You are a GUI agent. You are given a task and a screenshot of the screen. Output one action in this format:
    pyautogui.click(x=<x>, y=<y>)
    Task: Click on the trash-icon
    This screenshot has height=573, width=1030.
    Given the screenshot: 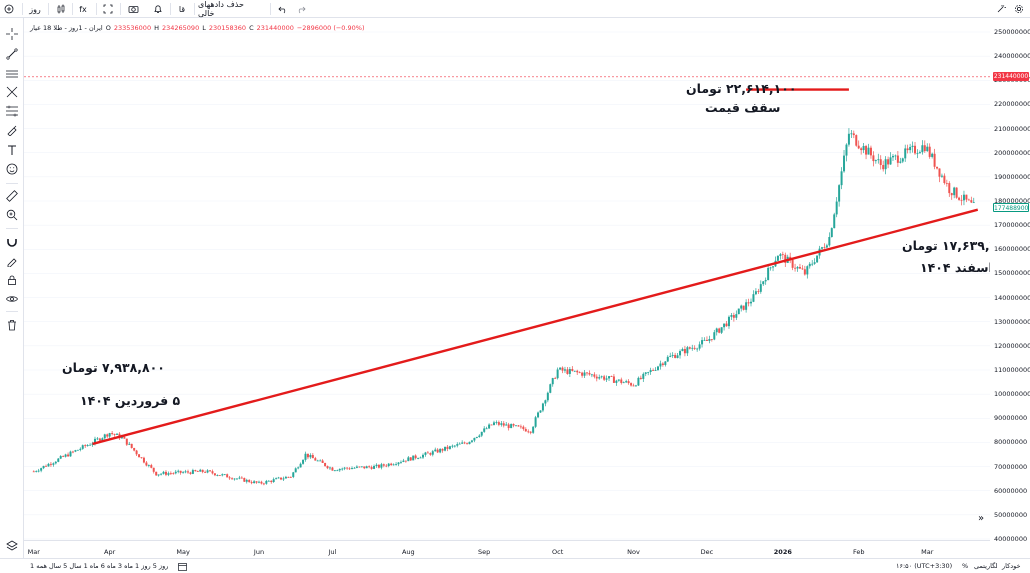 What is the action you would take?
    pyautogui.click(x=12, y=325)
    